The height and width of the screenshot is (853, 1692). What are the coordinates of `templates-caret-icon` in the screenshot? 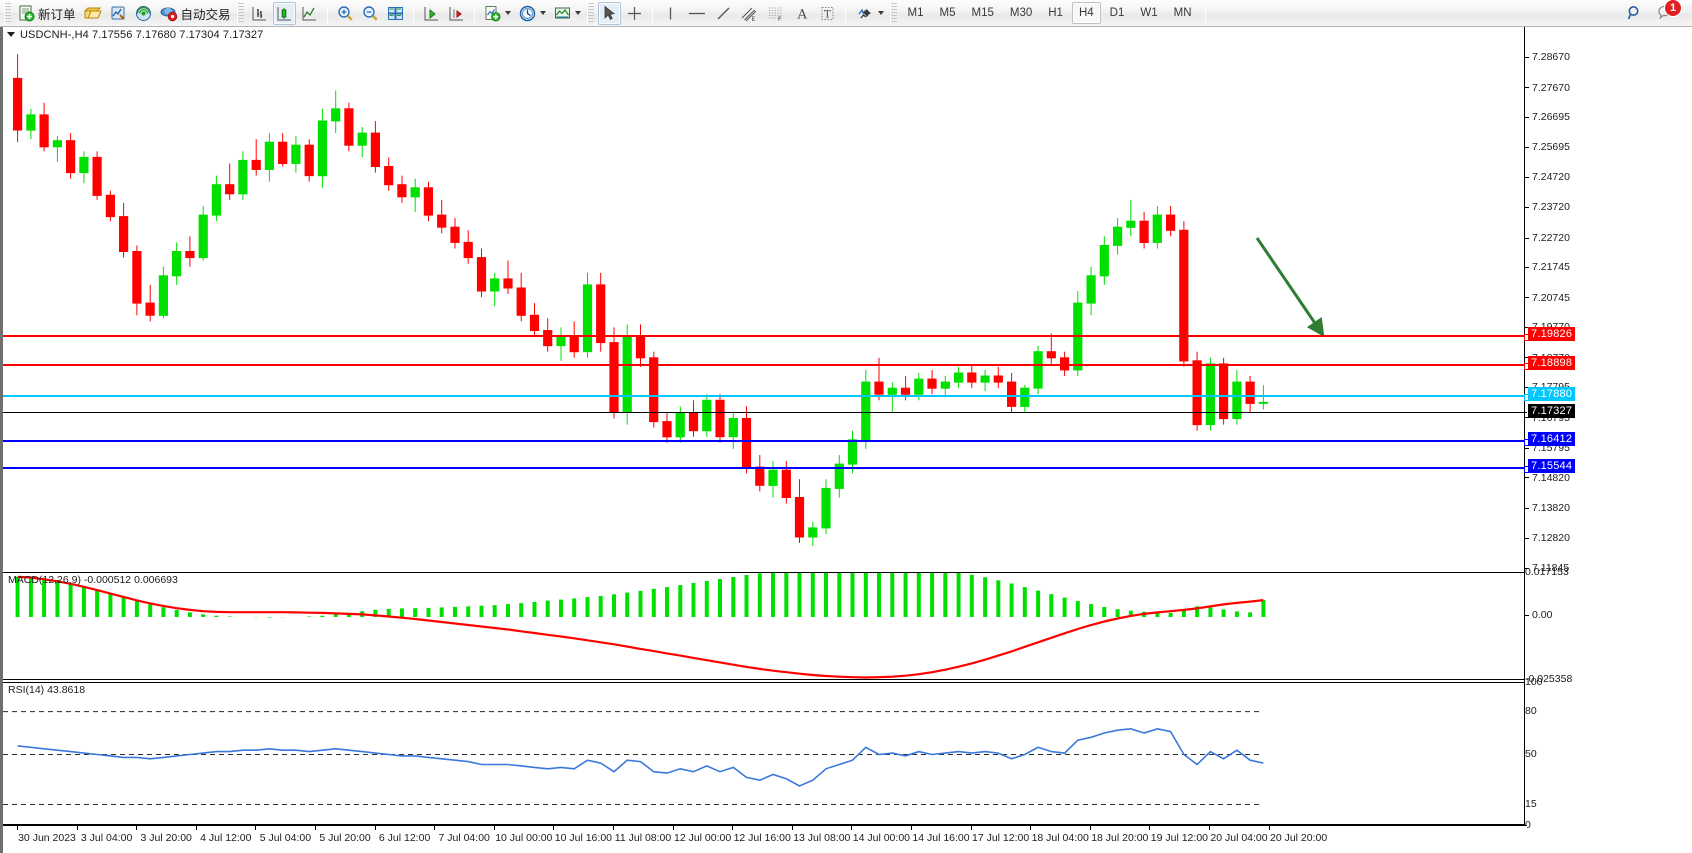 It's located at (577, 13).